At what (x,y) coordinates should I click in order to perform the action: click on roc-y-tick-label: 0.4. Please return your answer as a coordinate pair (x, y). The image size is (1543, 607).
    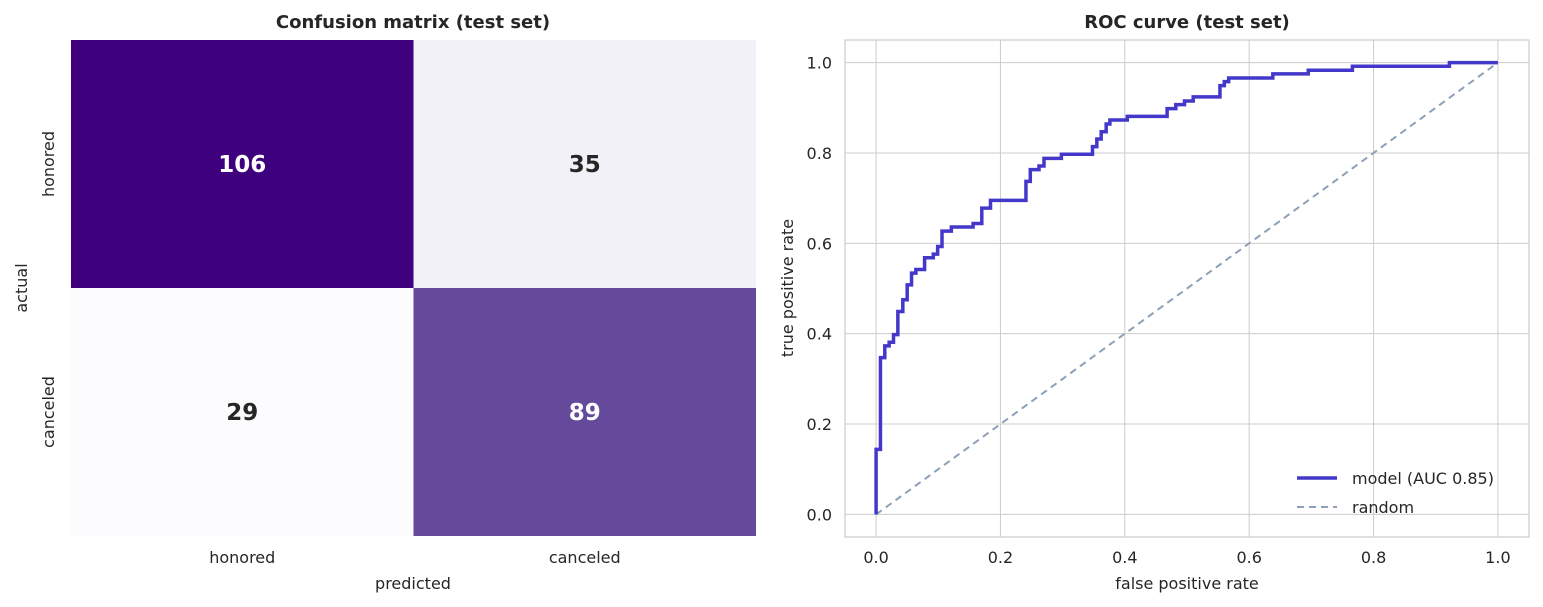
    Looking at the image, I should click on (819, 334).